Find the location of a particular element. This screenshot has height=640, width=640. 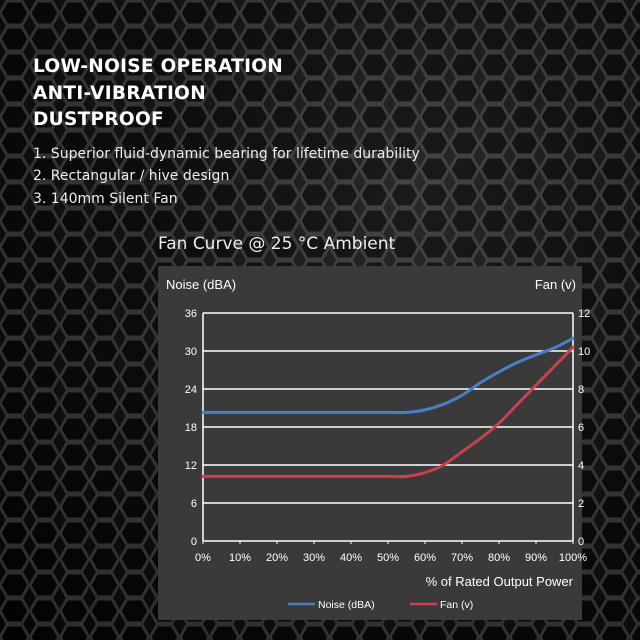

right-tick-label: 8 is located at coordinates (581, 390).